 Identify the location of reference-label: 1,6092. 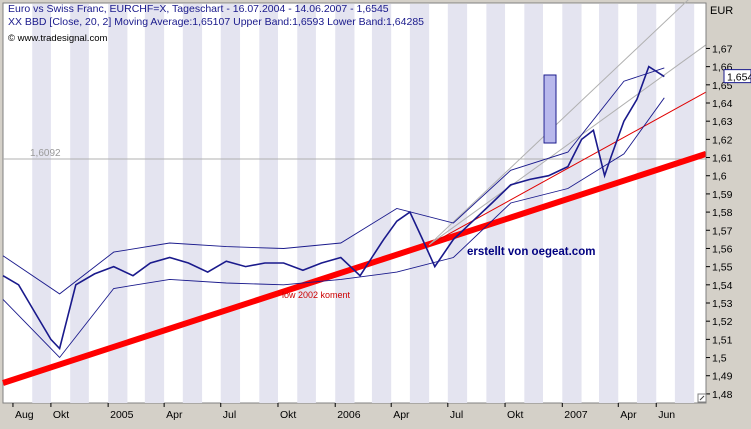
(45, 153).